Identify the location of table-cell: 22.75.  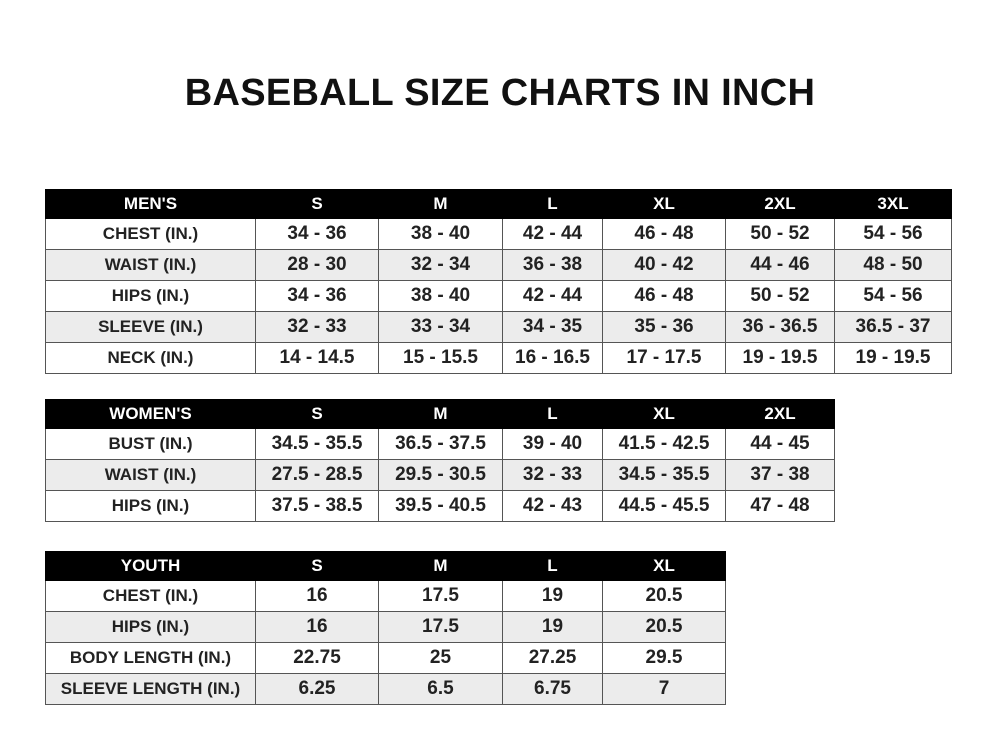
(317, 658).